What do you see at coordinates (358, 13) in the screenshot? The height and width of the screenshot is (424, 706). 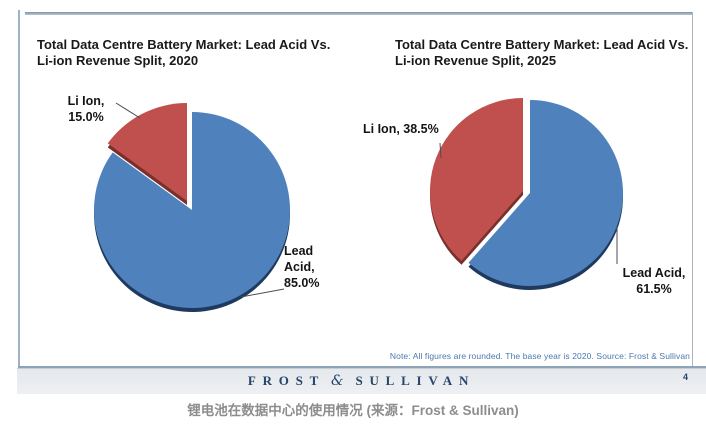 I see `slide-top-border` at bounding box center [358, 13].